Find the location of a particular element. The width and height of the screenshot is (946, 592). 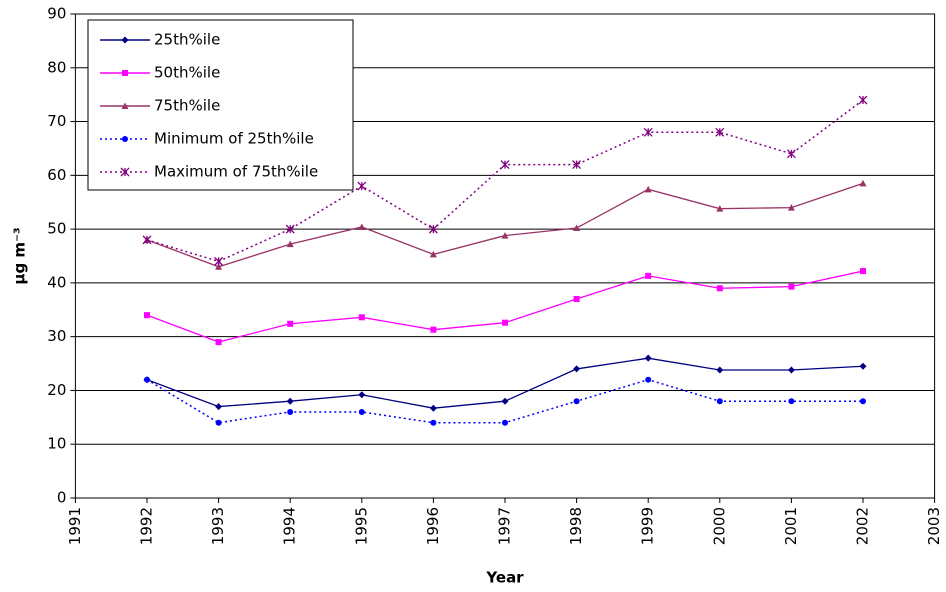

x-tick-label: 2001 is located at coordinates (791, 526).